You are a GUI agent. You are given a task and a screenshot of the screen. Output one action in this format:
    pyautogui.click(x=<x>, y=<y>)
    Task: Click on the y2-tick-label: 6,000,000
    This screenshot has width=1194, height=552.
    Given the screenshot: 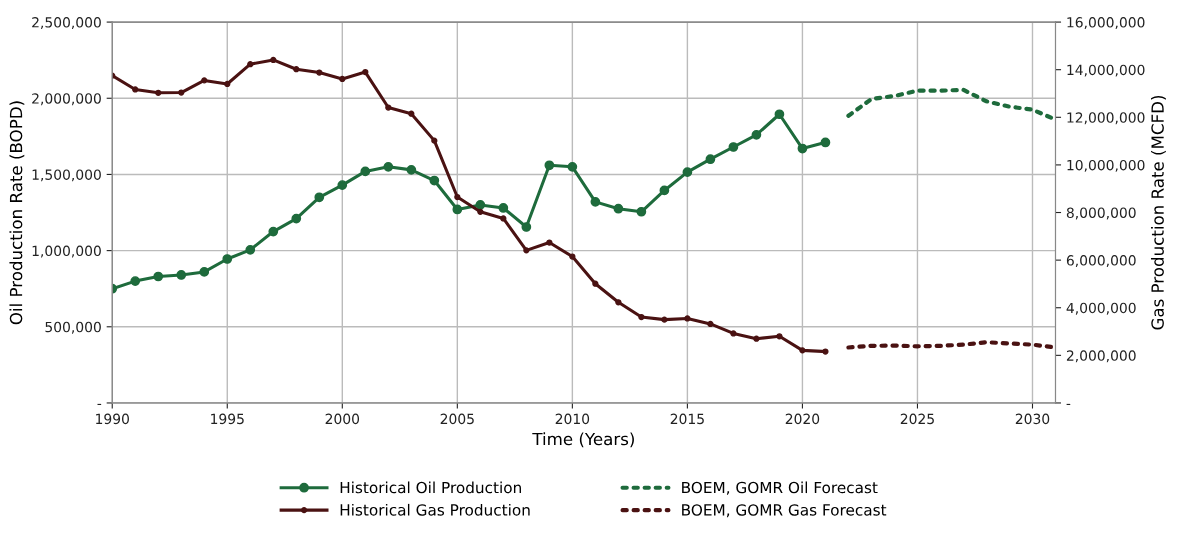 What is the action you would take?
    pyautogui.click(x=1101, y=261)
    